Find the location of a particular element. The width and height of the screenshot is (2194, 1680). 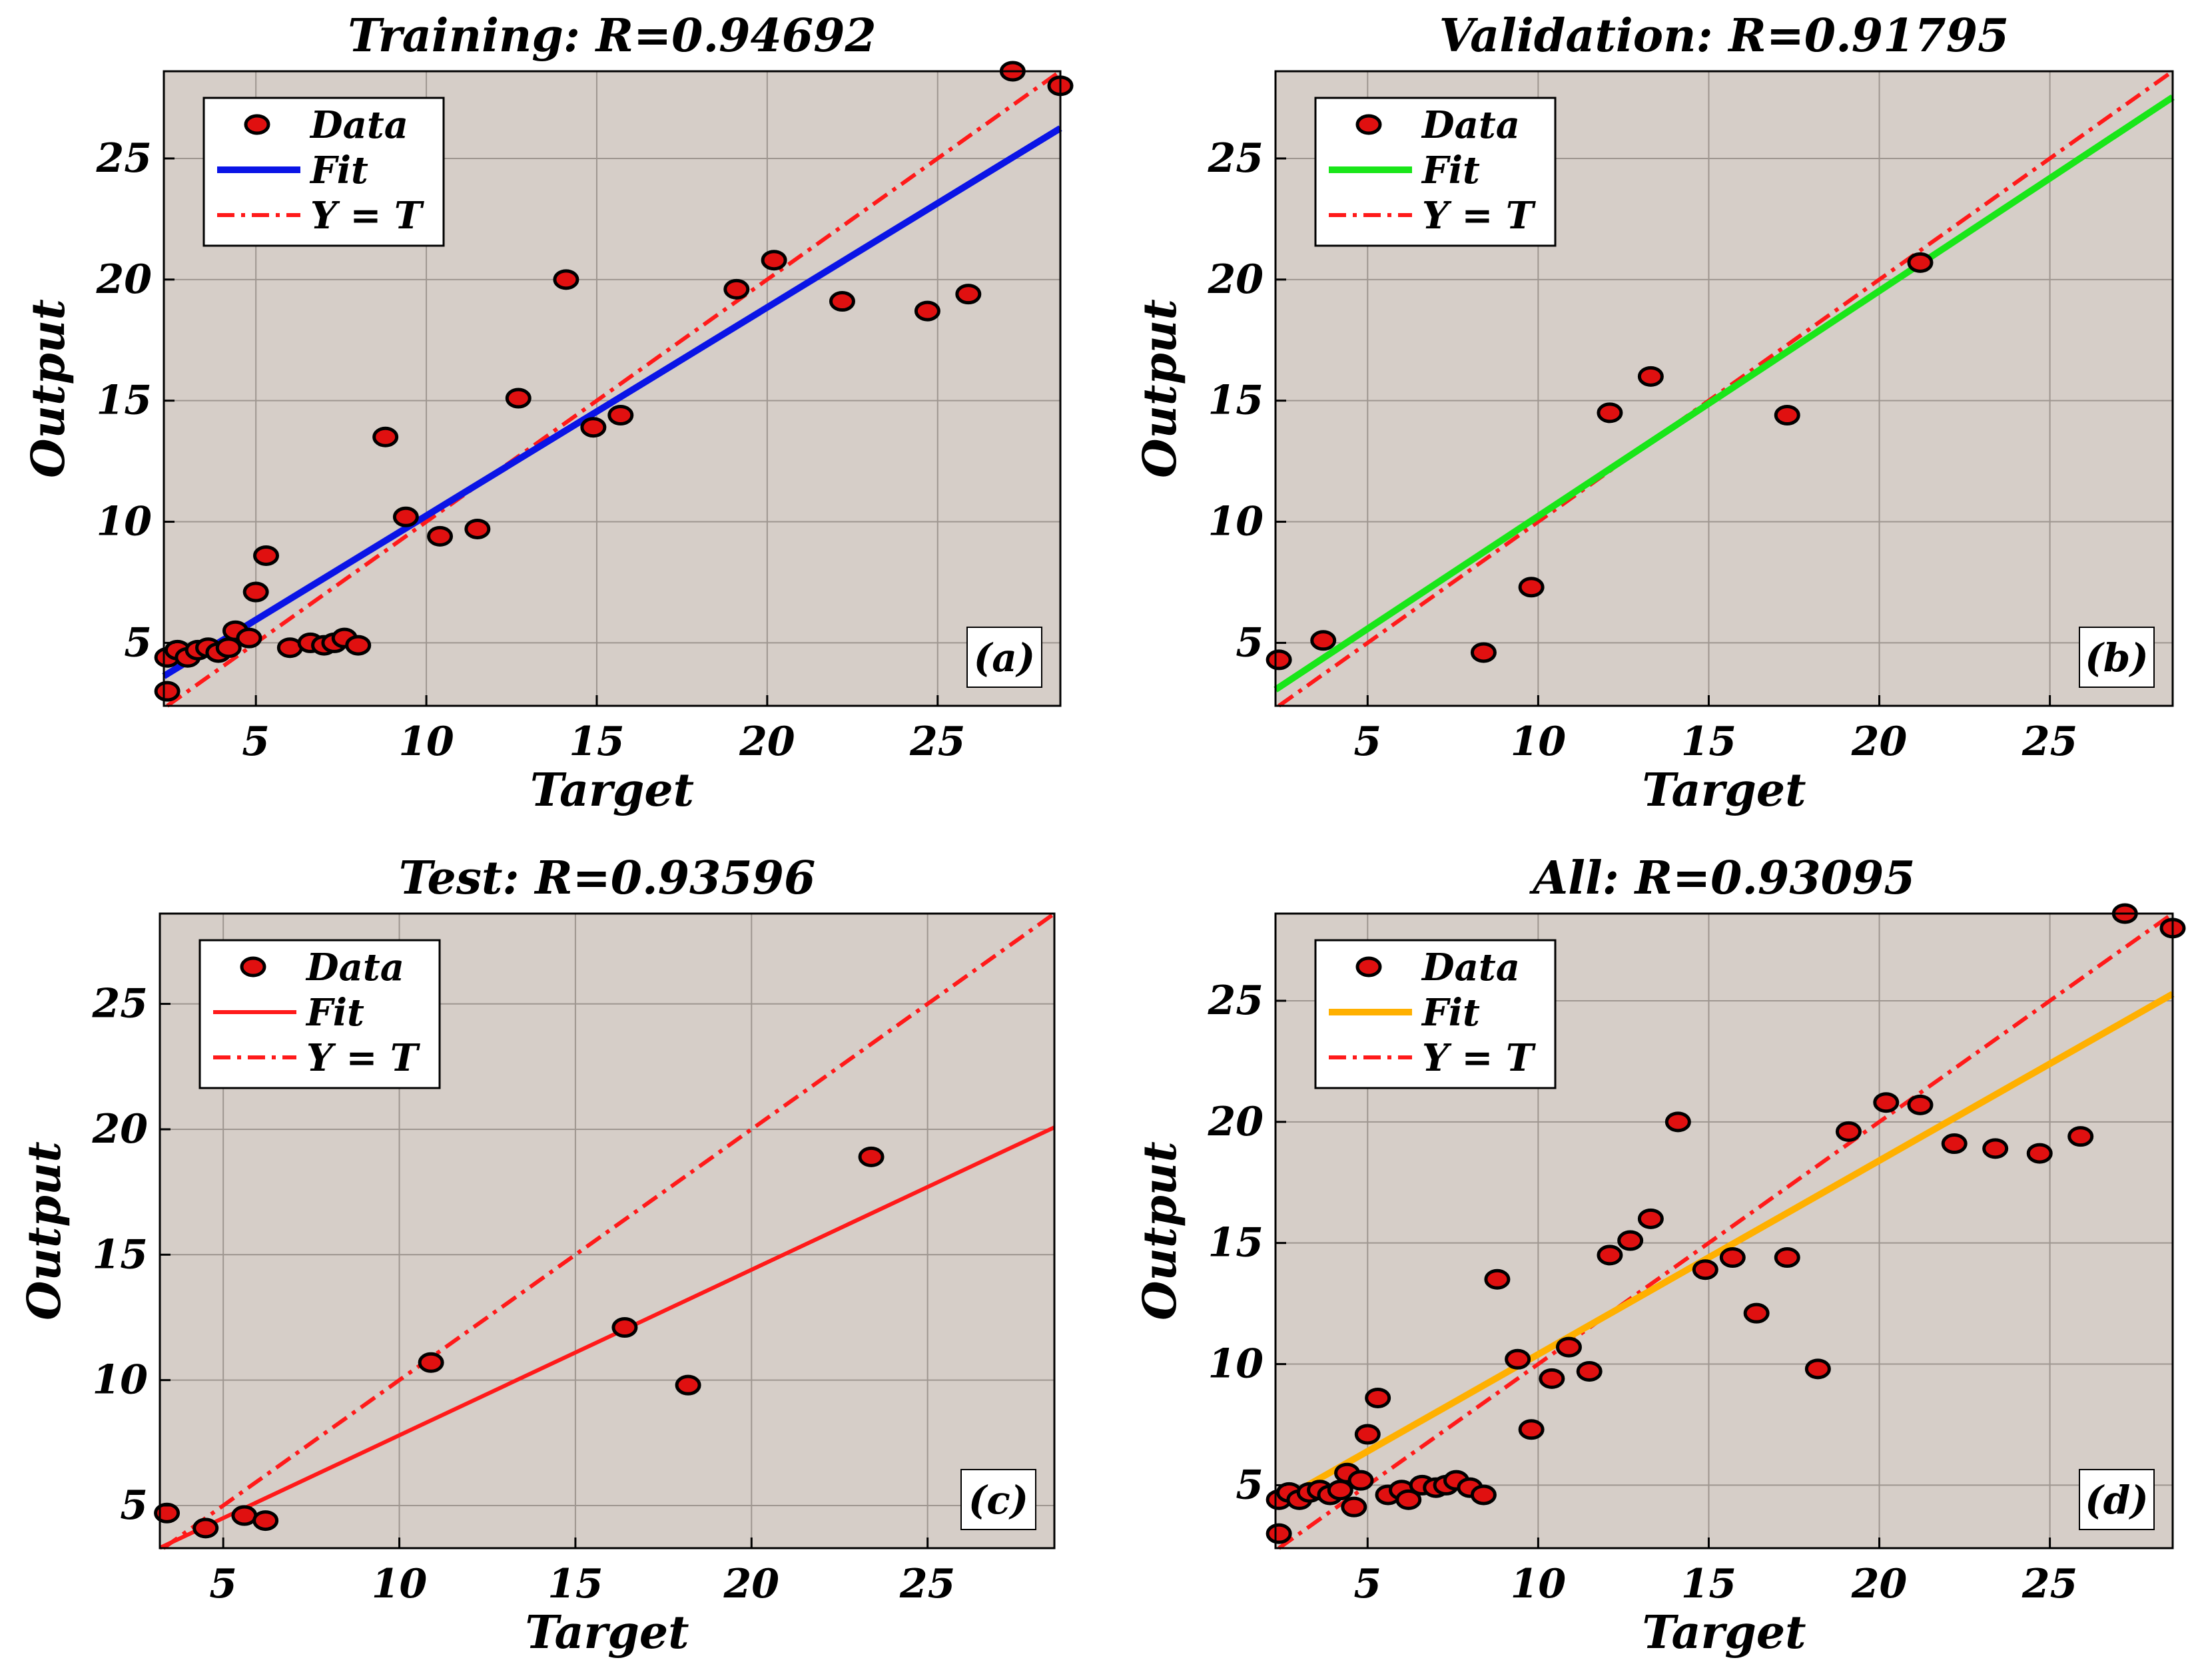

legend-training: Data Fit Y = T is located at coordinates (323, 172).